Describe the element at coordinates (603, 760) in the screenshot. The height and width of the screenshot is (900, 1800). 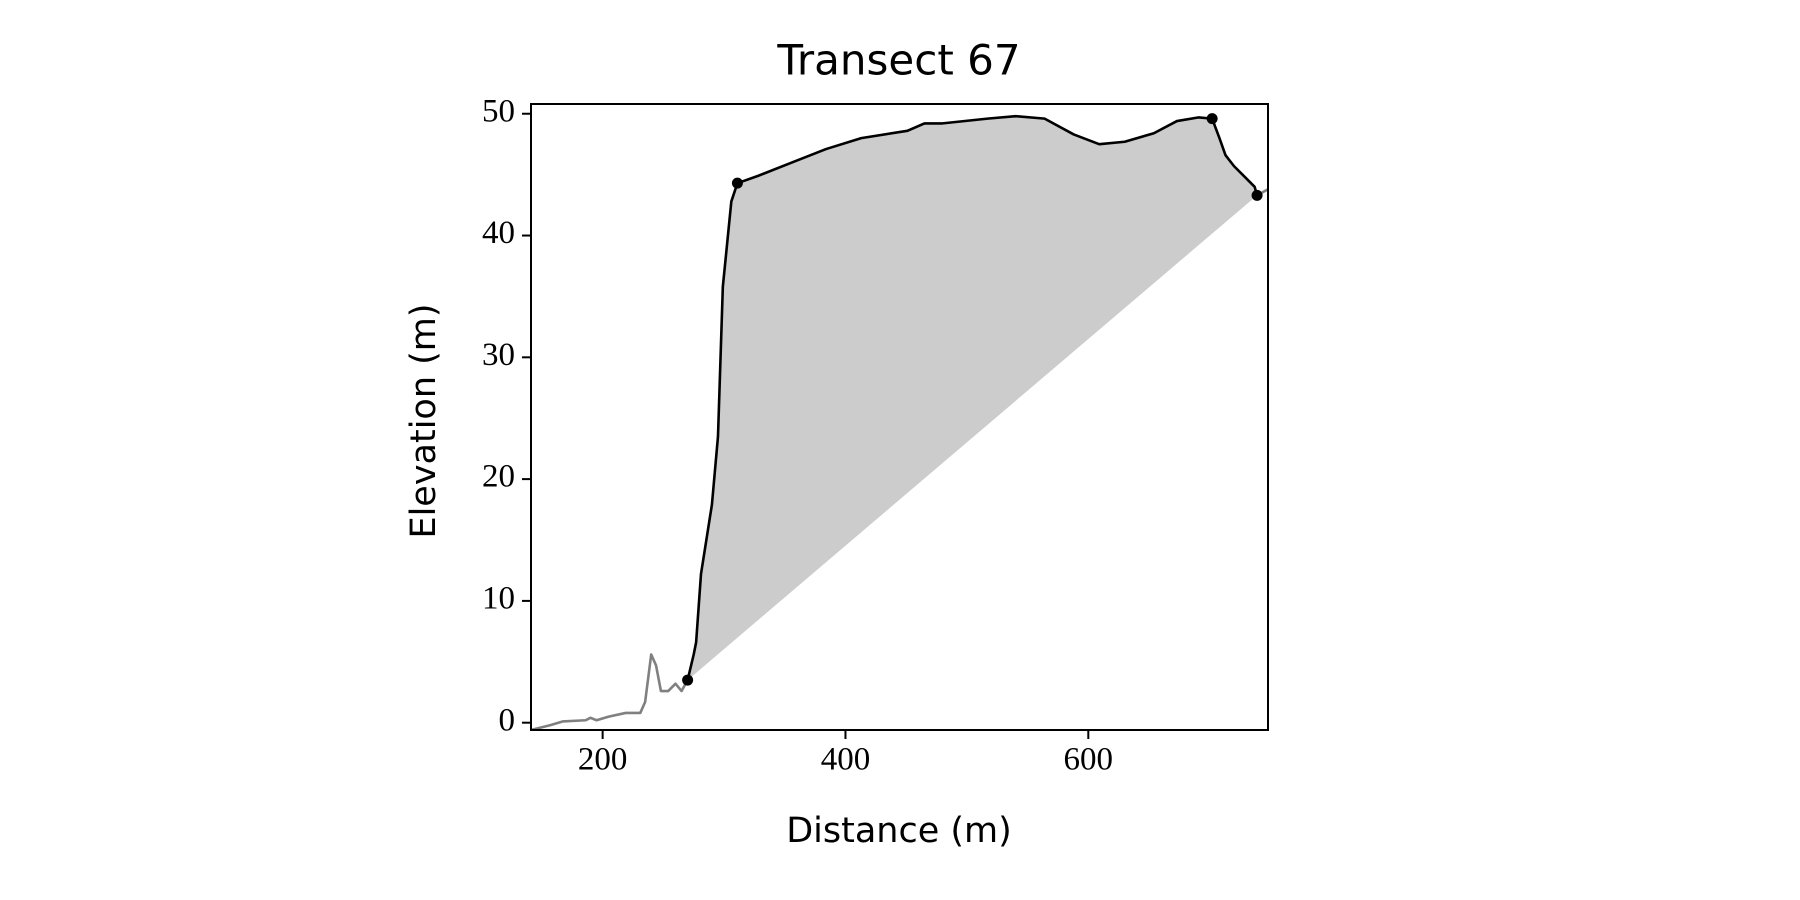
I see `x-tick-label: 200` at that location.